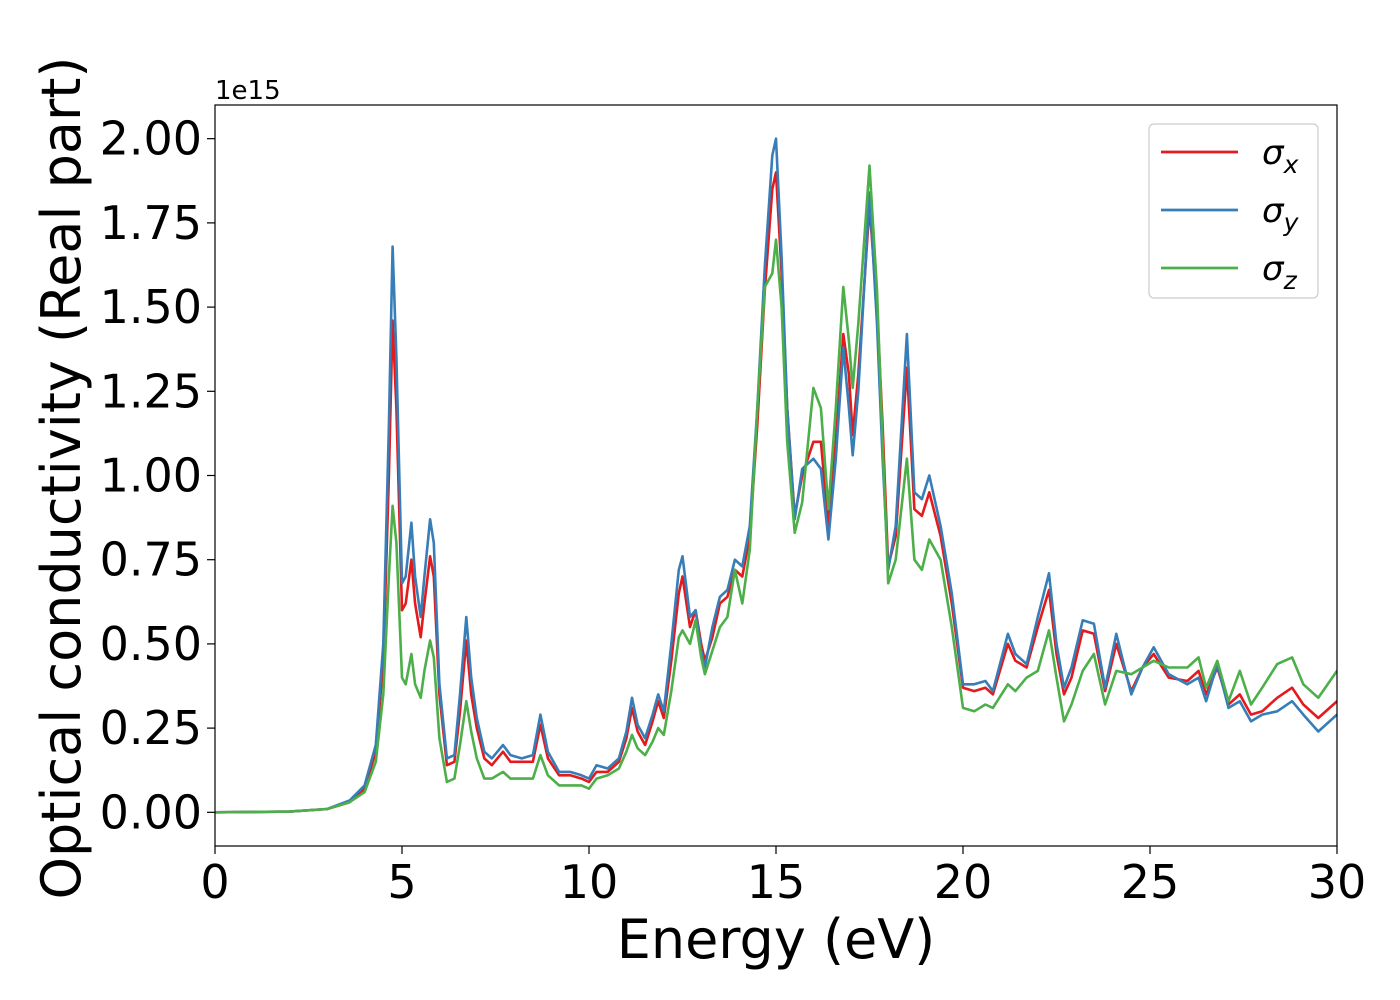  What do you see at coordinates (776, 882) in the screenshot?
I see `x-tick-label: 15` at bounding box center [776, 882].